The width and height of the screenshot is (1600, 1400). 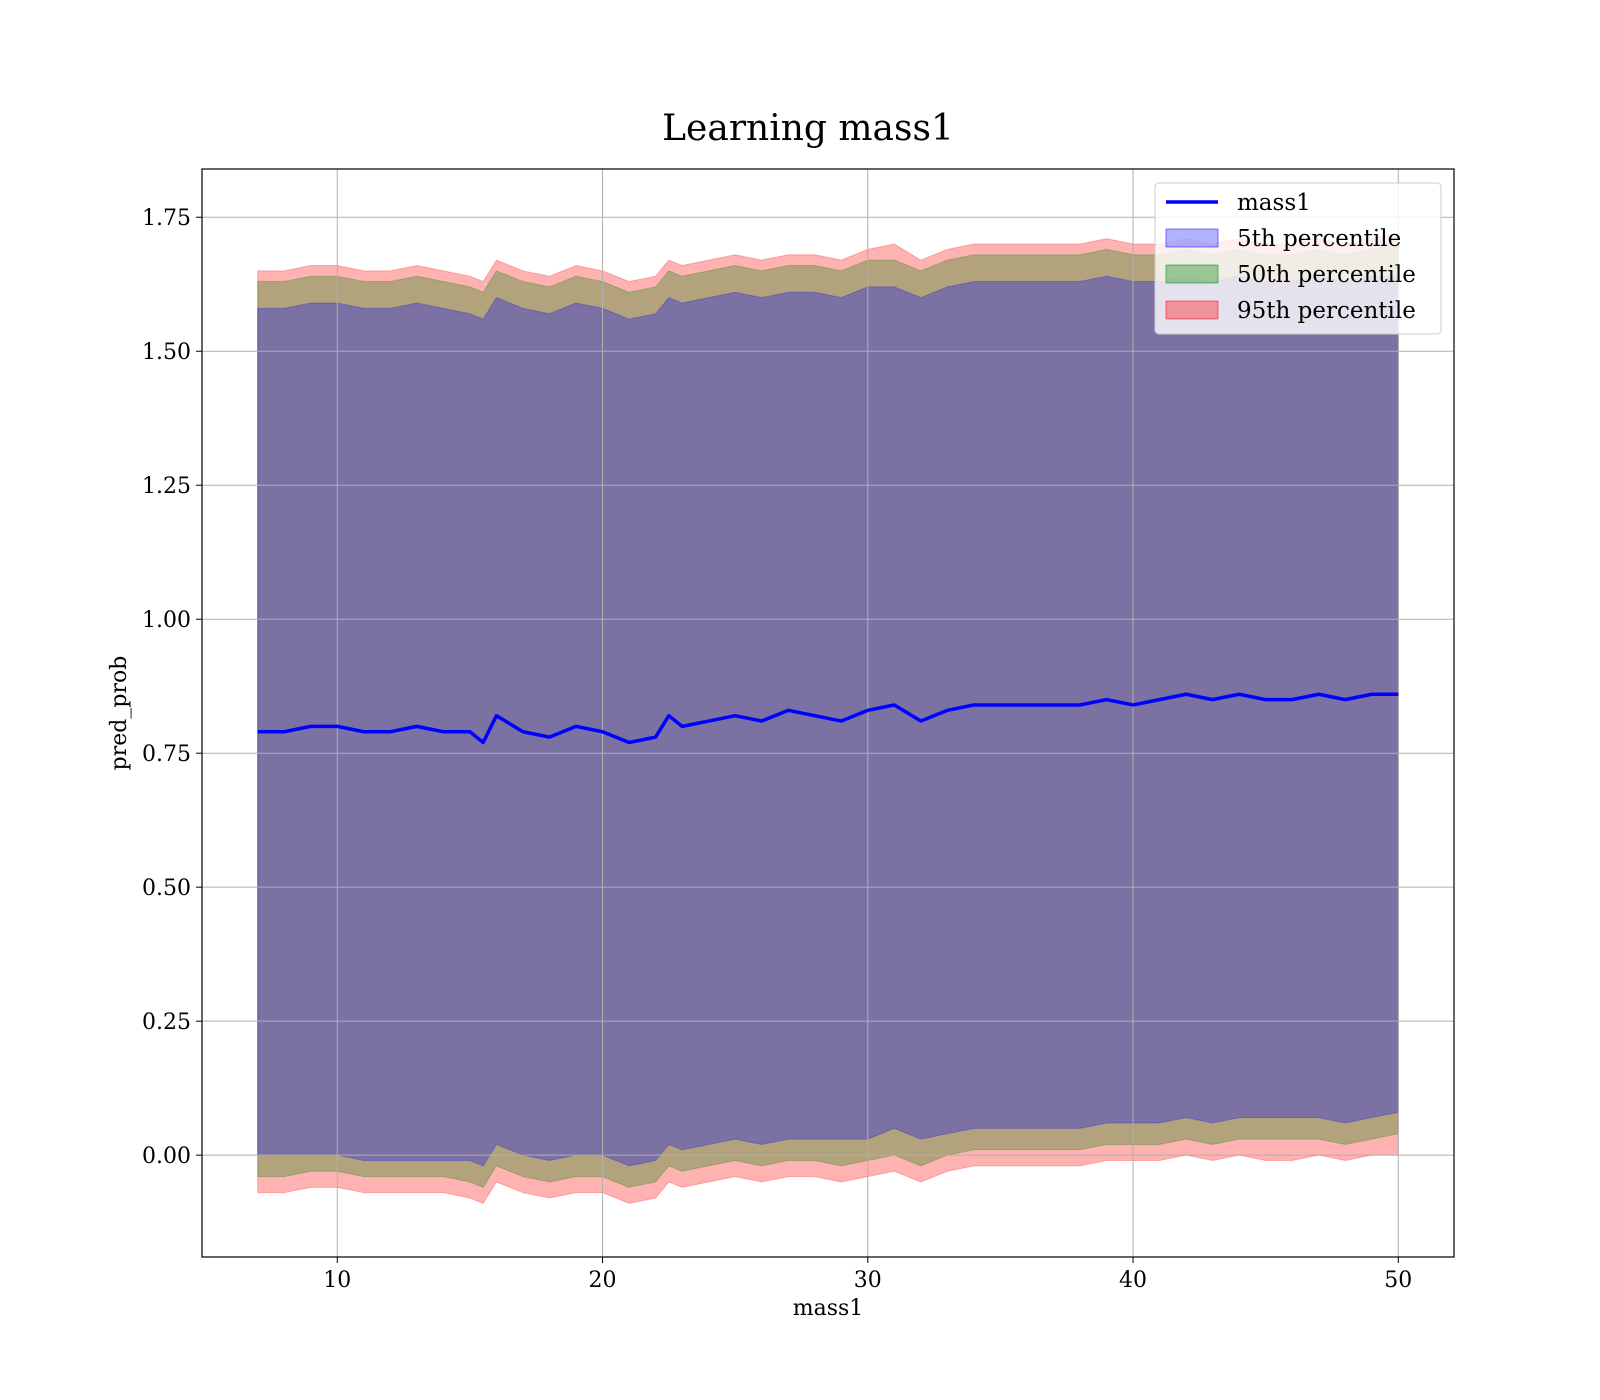 What do you see at coordinates (1319, 239) in the screenshot?
I see `legend-label-5th-percentile: 5th percentile` at bounding box center [1319, 239].